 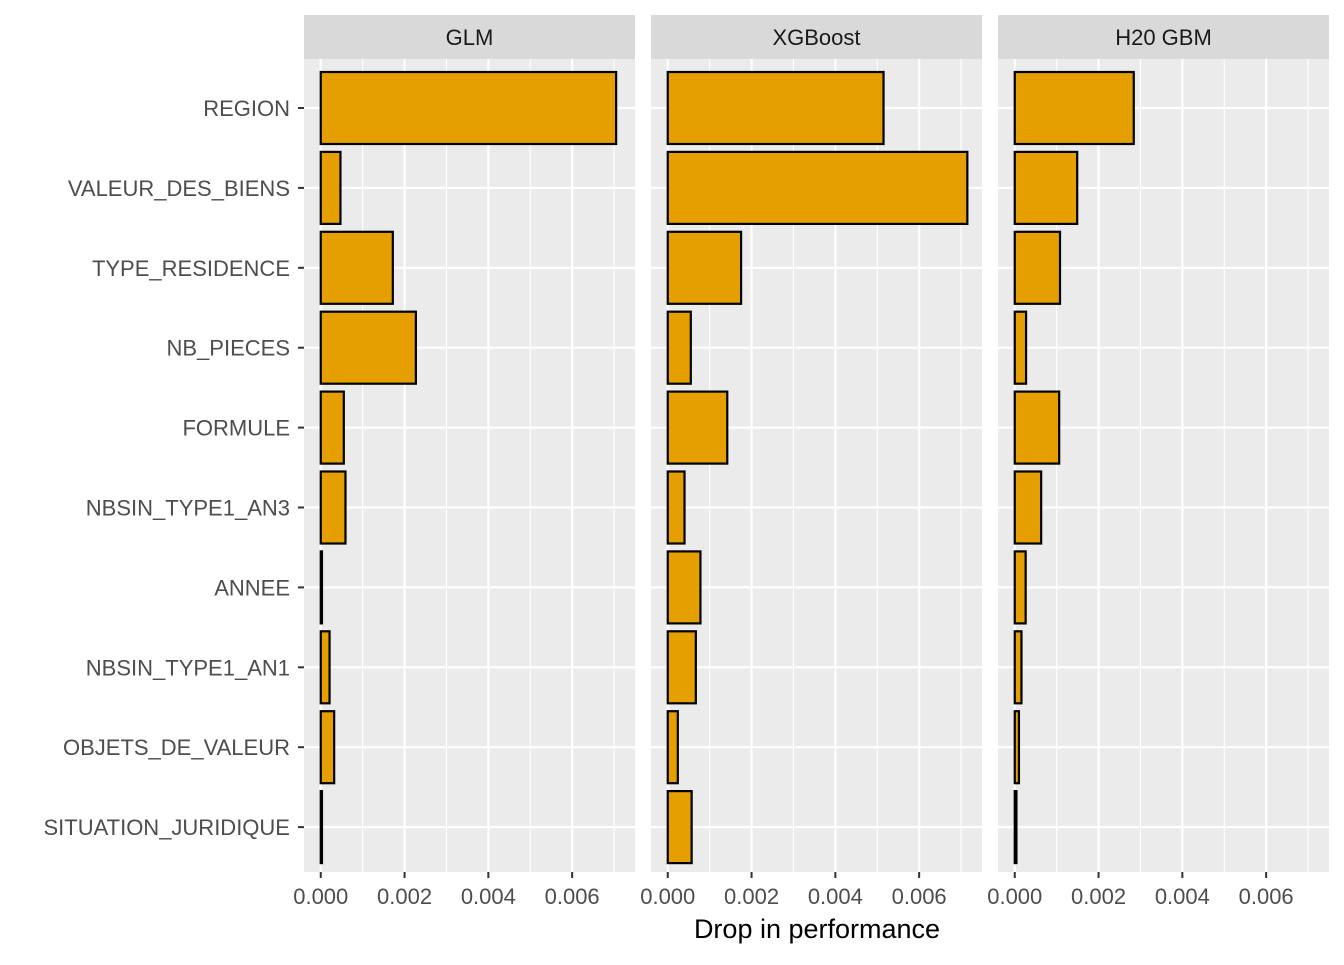 I want to click on bar-h20-gbm-region, so click(x=1074, y=108).